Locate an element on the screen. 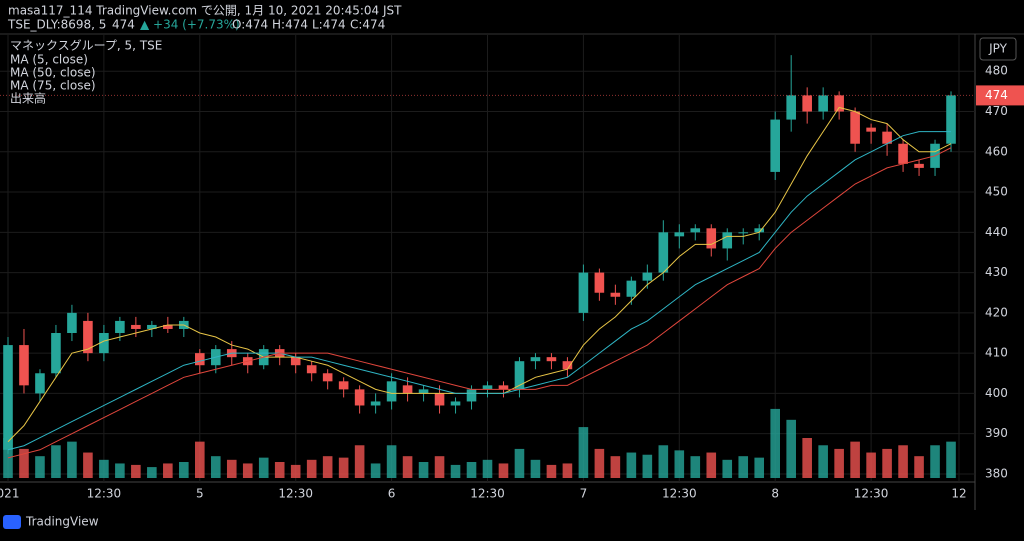  change: ▲ +34 (+7.73%) is located at coordinates (190, 25).